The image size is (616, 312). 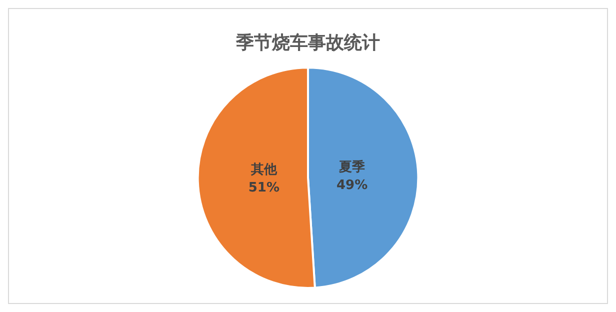 I want to click on slice-label: 其他, so click(x=264, y=170).